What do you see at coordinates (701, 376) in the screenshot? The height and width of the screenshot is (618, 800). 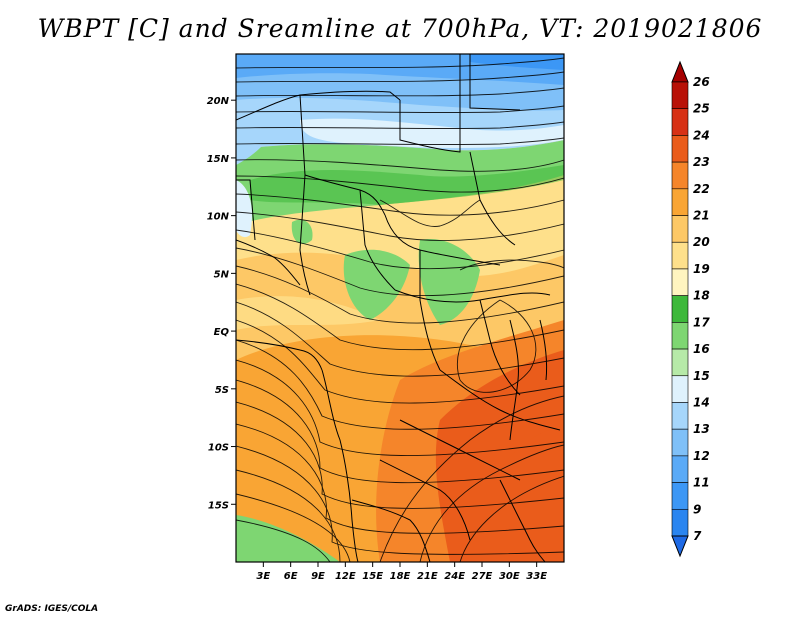 I see `colorbar-level-label: 15` at bounding box center [701, 376].